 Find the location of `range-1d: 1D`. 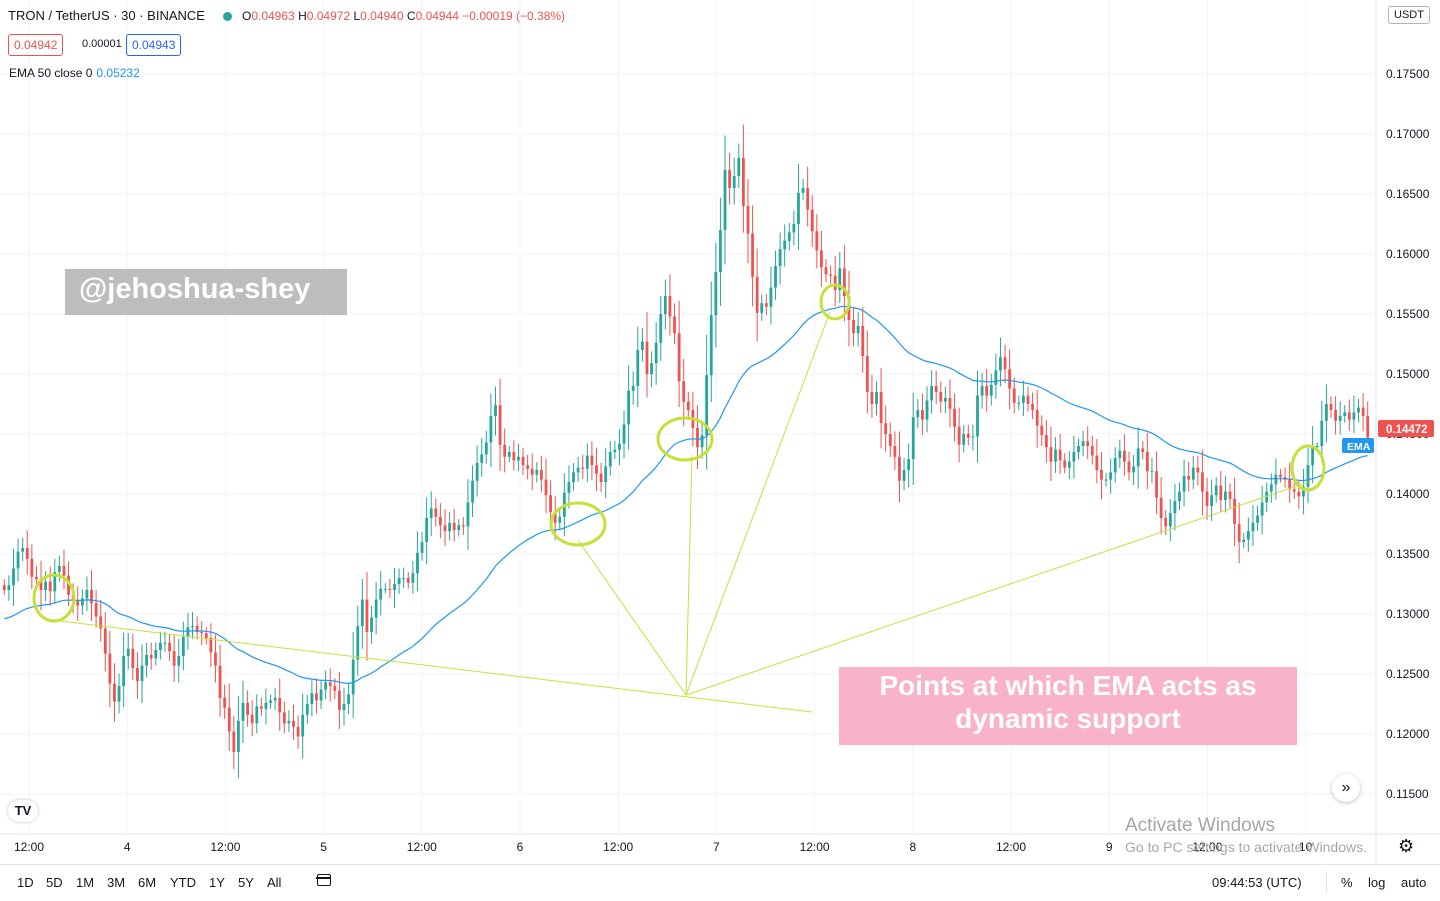

range-1d: 1D is located at coordinates (25, 882).